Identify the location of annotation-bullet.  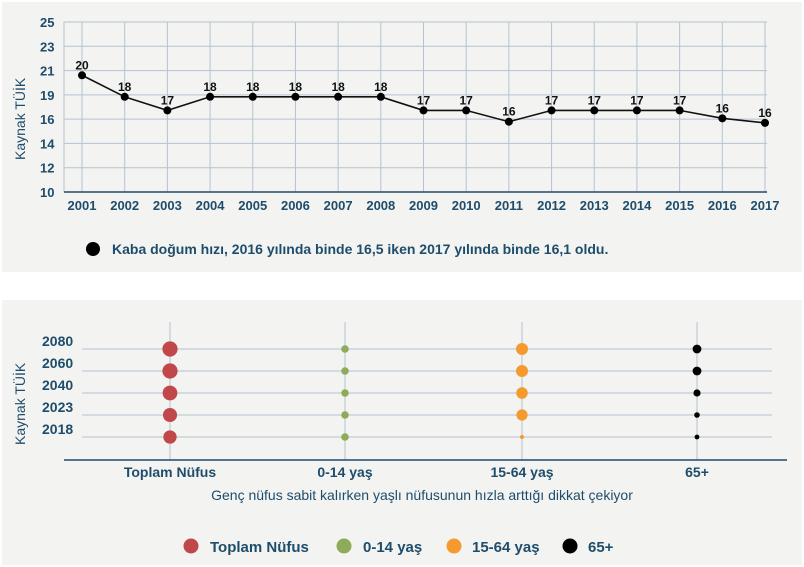
(93, 249).